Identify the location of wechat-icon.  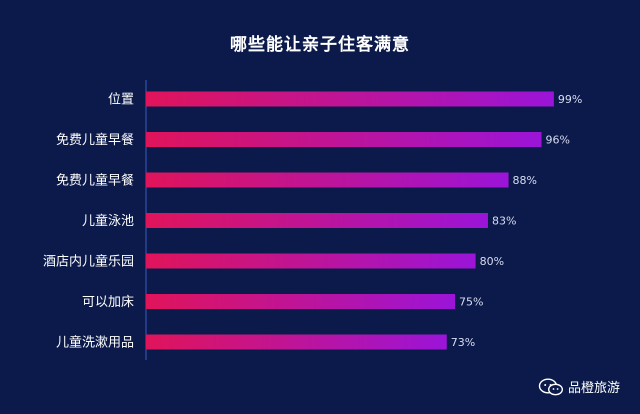
(550, 386).